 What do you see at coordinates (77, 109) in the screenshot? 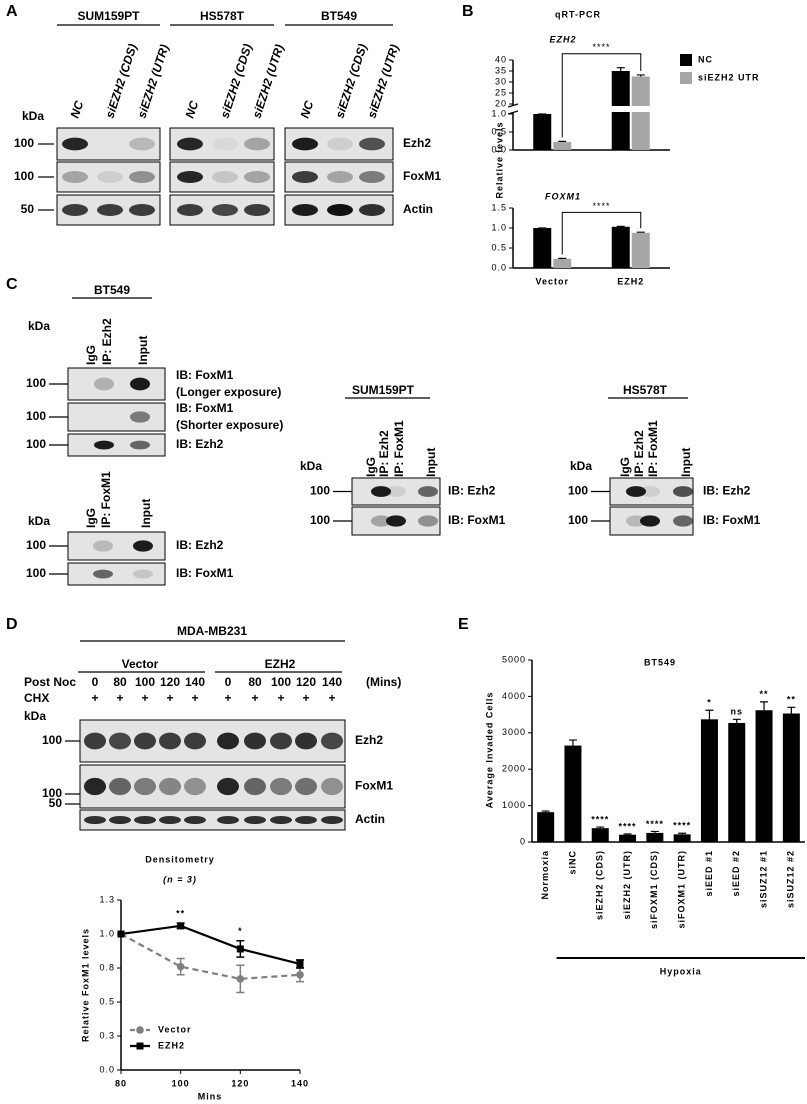
I see `lane-label: NC` at bounding box center [77, 109].